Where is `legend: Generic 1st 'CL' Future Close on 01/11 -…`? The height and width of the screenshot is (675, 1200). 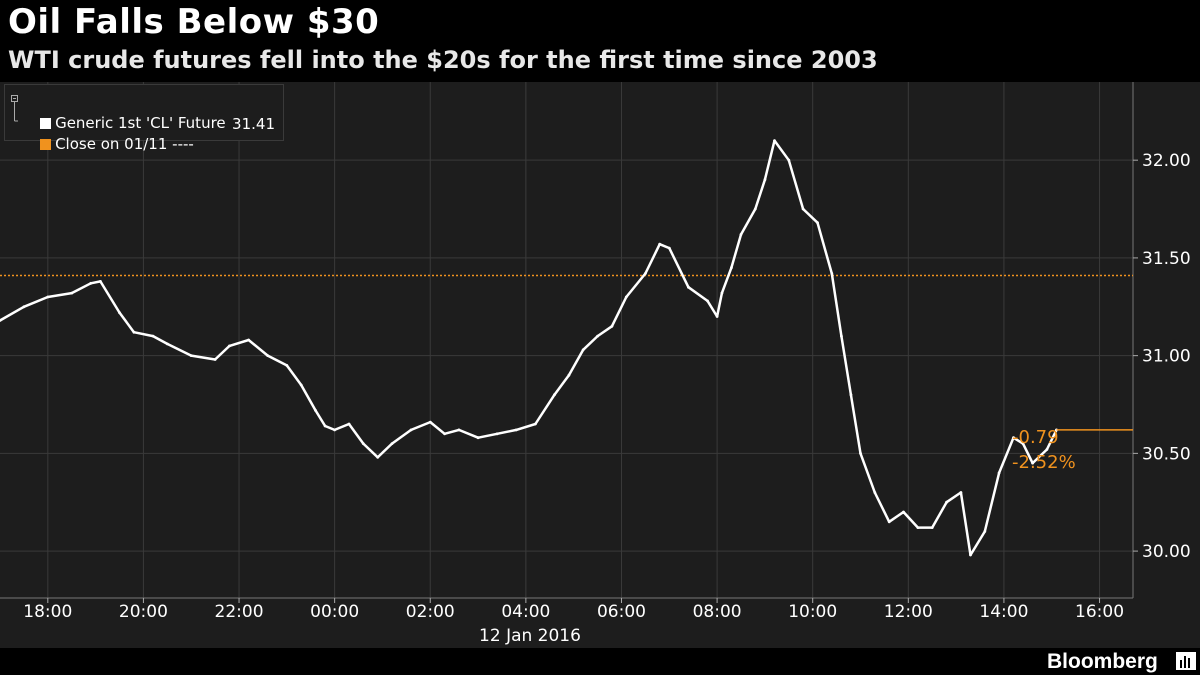
legend: Generic 1st 'CL' Future Close on 01/11 -… is located at coordinates (144, 118).